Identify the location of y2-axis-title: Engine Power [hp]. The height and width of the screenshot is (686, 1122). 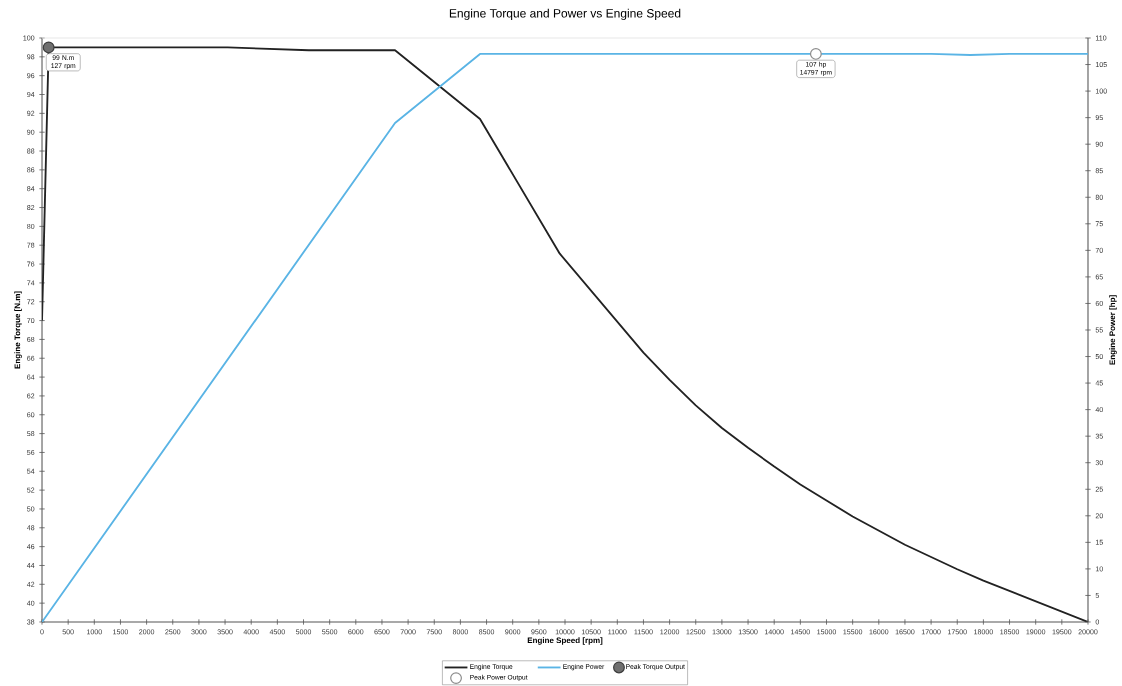
(1113, 330).